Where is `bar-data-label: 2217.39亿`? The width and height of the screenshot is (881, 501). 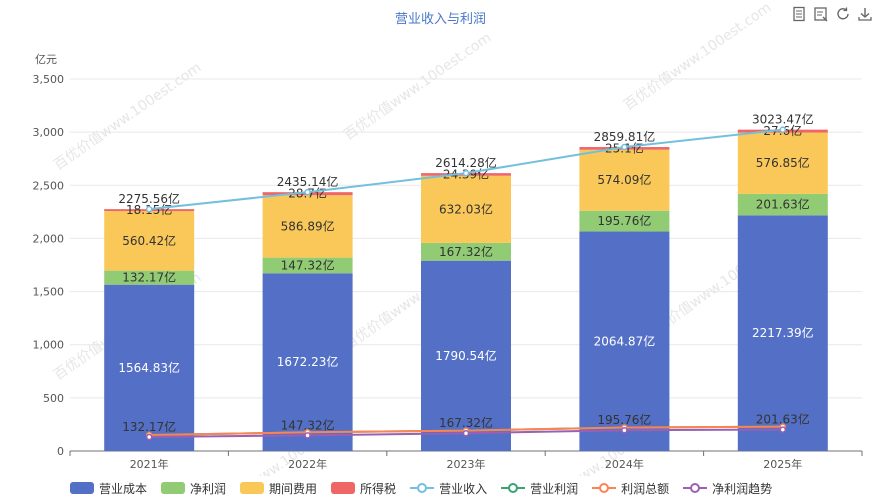
bar-data-label: 2217.39亿 is located at coordinates (783, 332).